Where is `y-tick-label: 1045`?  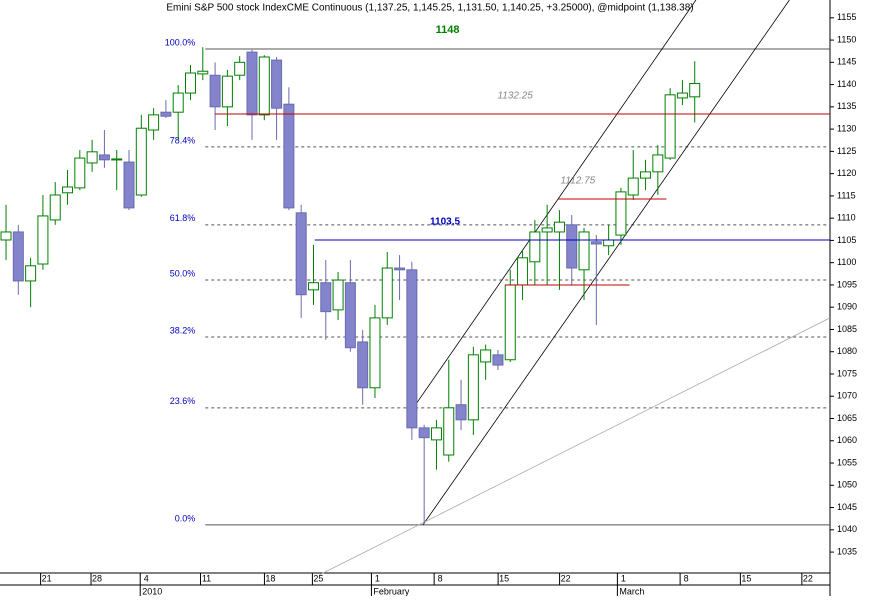 y-tick-label: 1045 is located at coordinates (847, 507).